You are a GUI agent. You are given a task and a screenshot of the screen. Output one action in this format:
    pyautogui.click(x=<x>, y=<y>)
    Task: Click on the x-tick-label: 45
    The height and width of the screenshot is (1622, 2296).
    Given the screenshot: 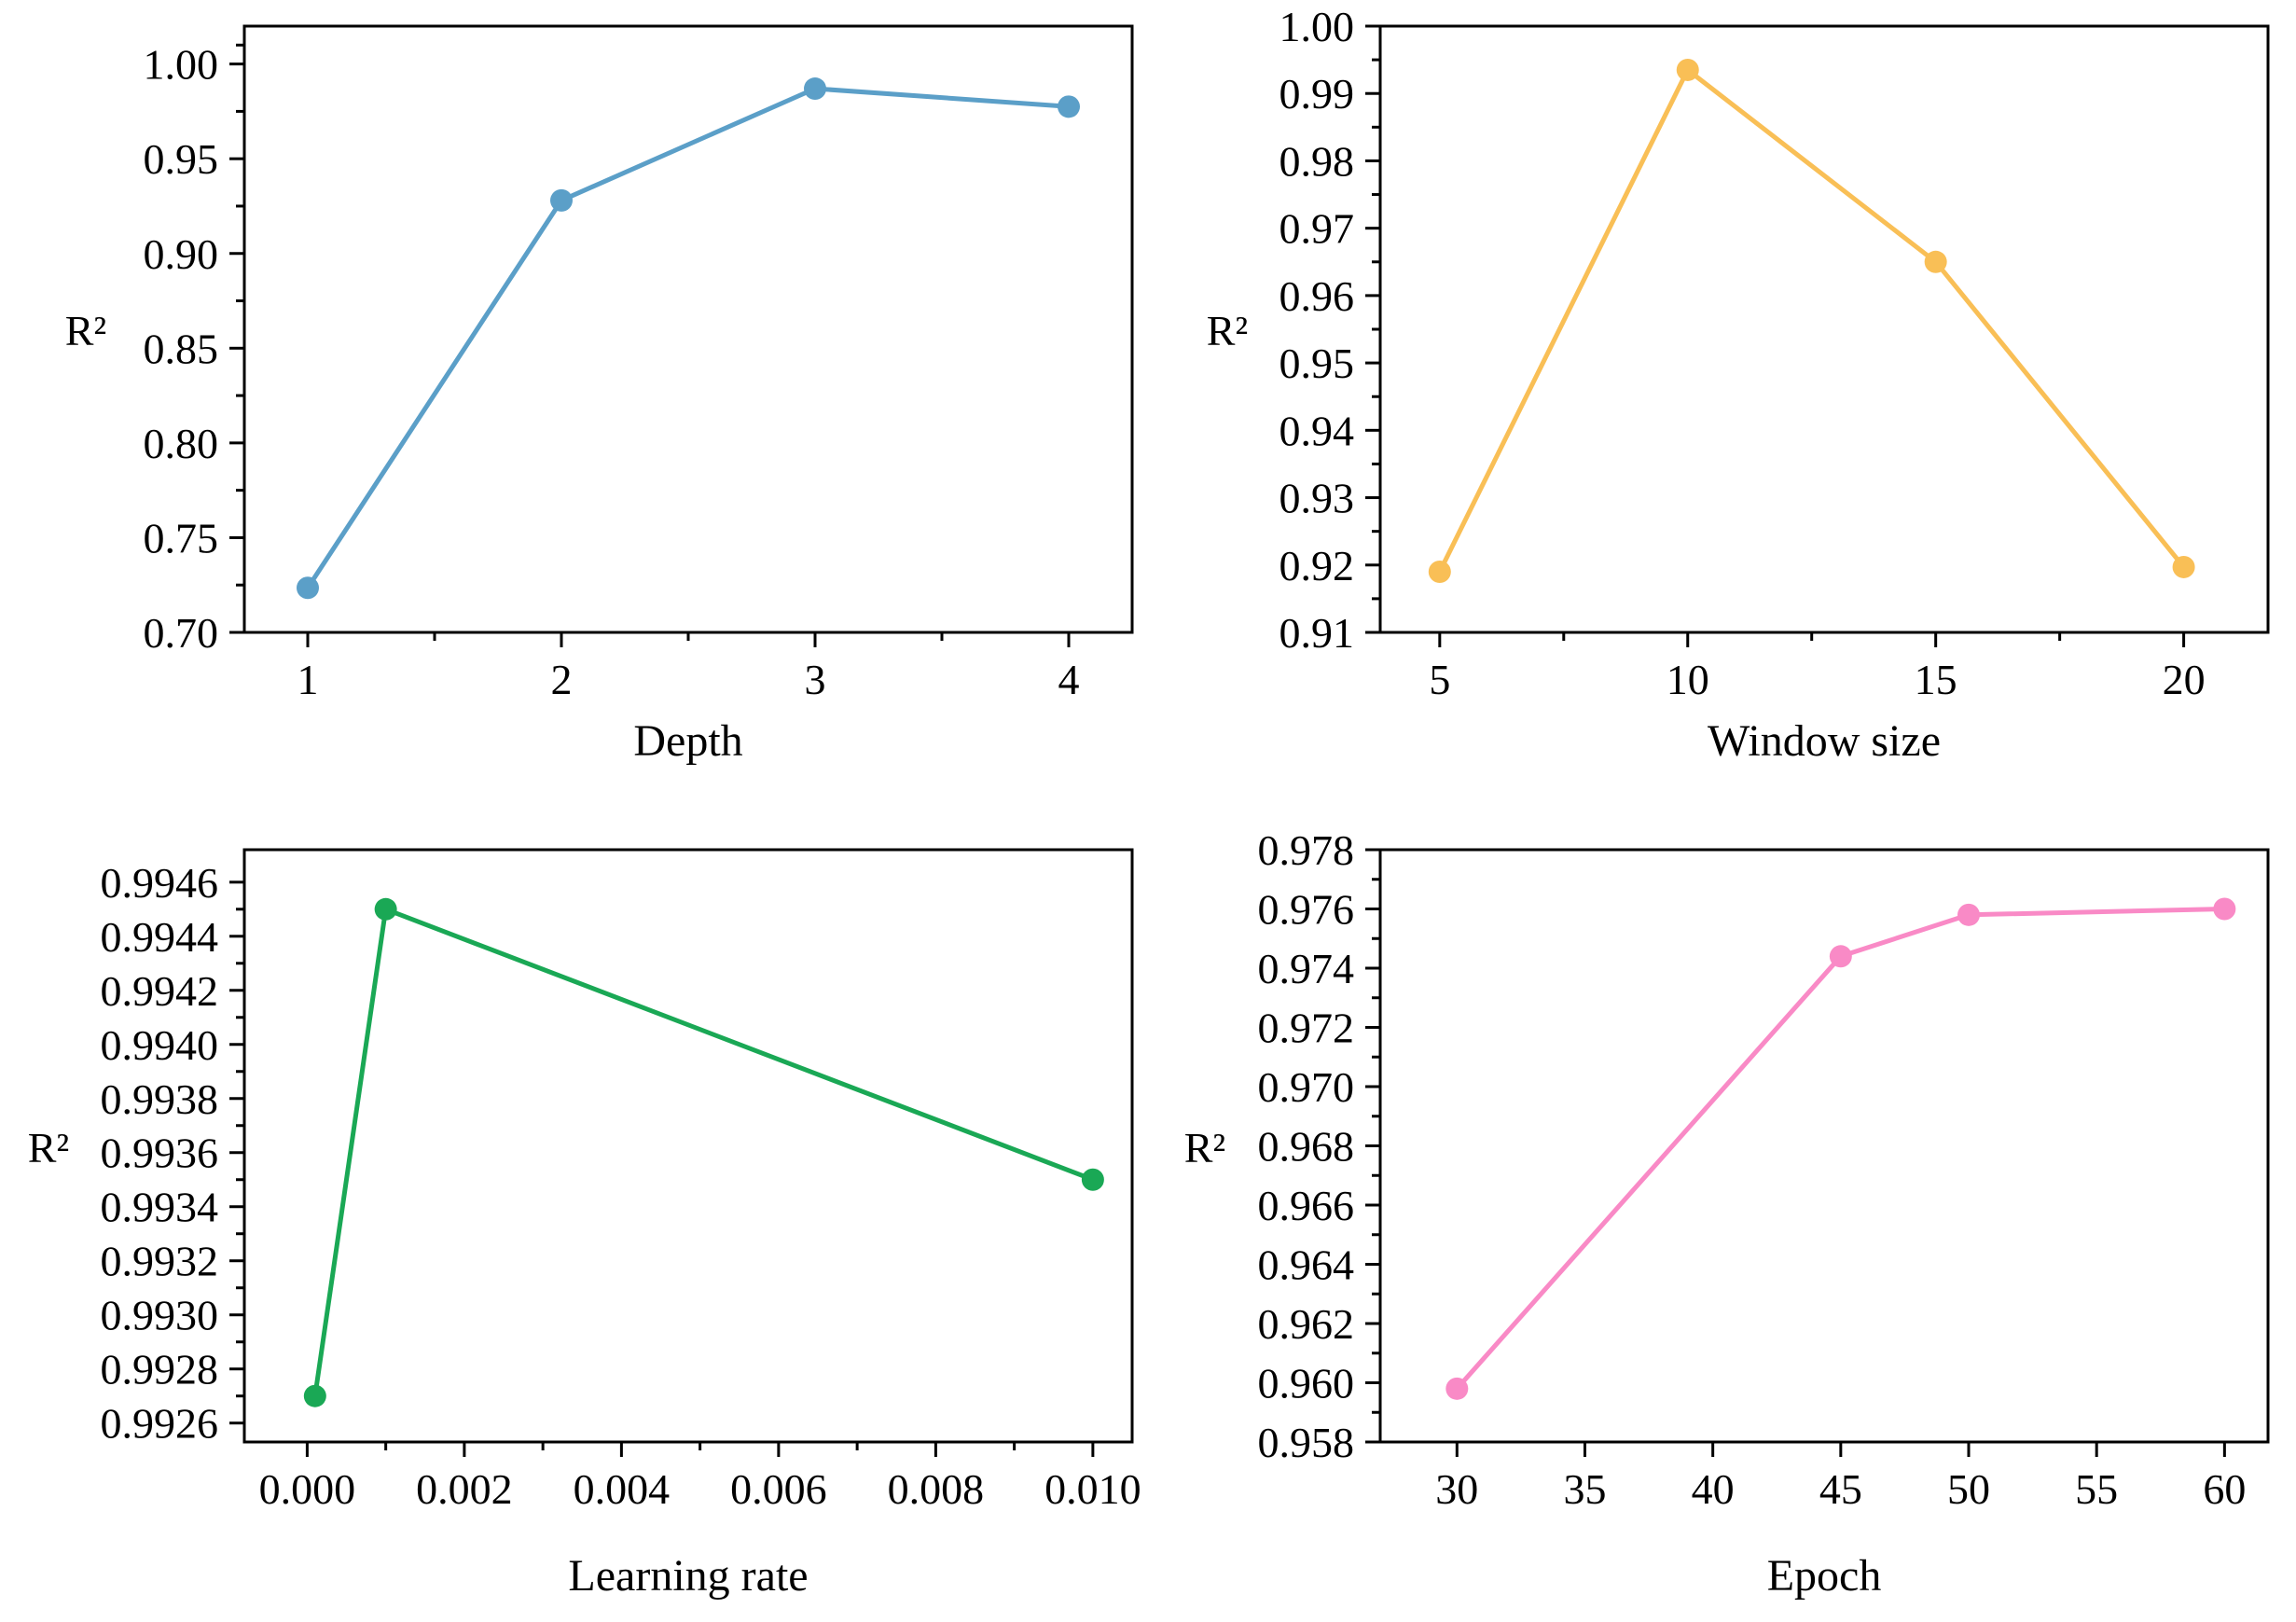 What is the action you would take?
    pyautogui.click(x=1840, y=1489)
    